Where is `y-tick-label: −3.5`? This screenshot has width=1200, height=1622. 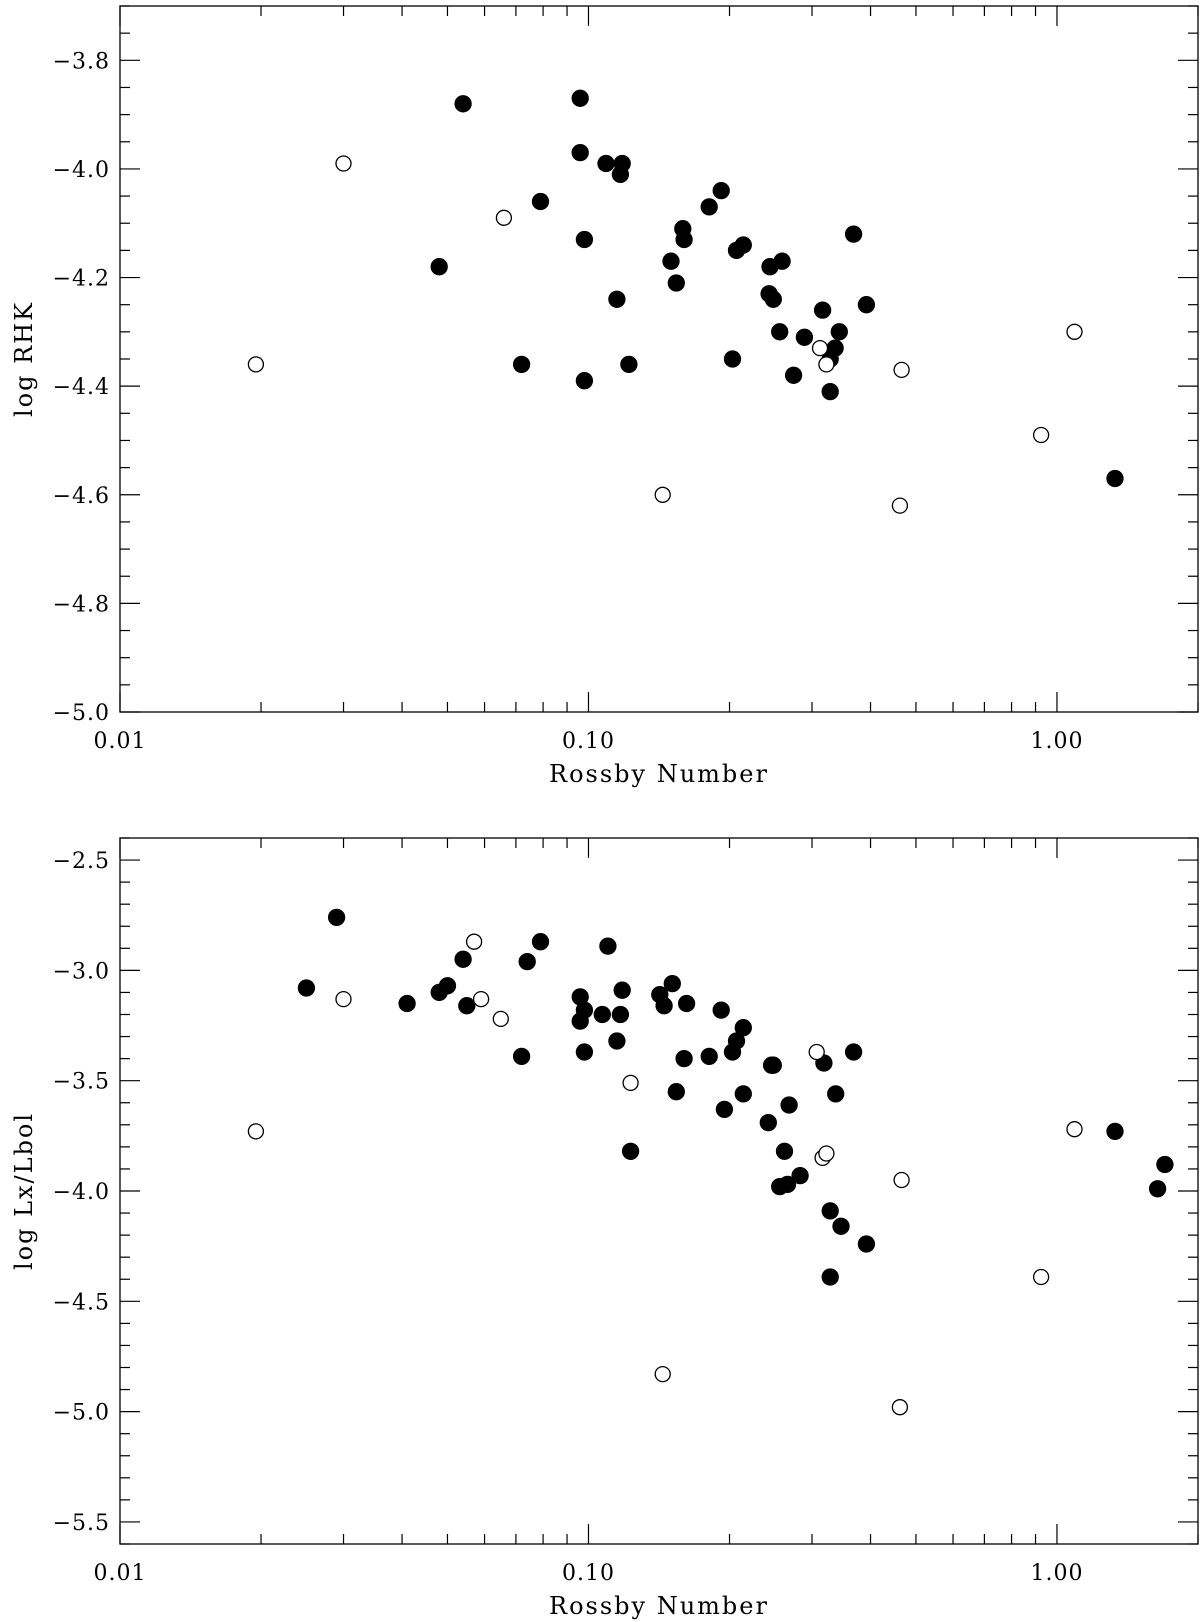
y-tick-label: −3.5 is located at coordinates (81, 1082).